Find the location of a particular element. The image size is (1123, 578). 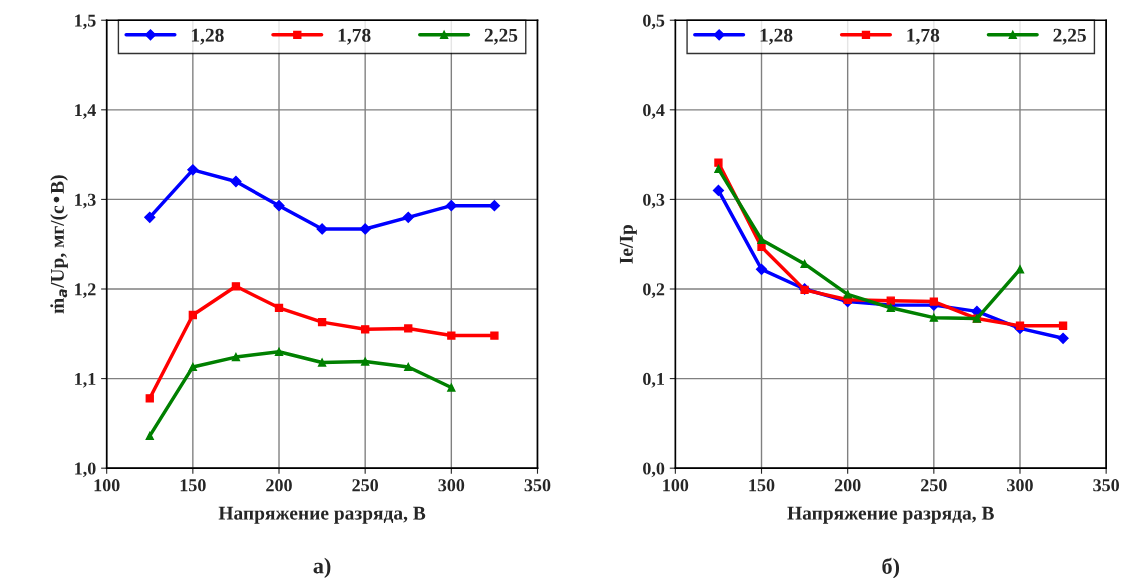

y-tick-label: 1,3 is located at coordinates (85, 201).